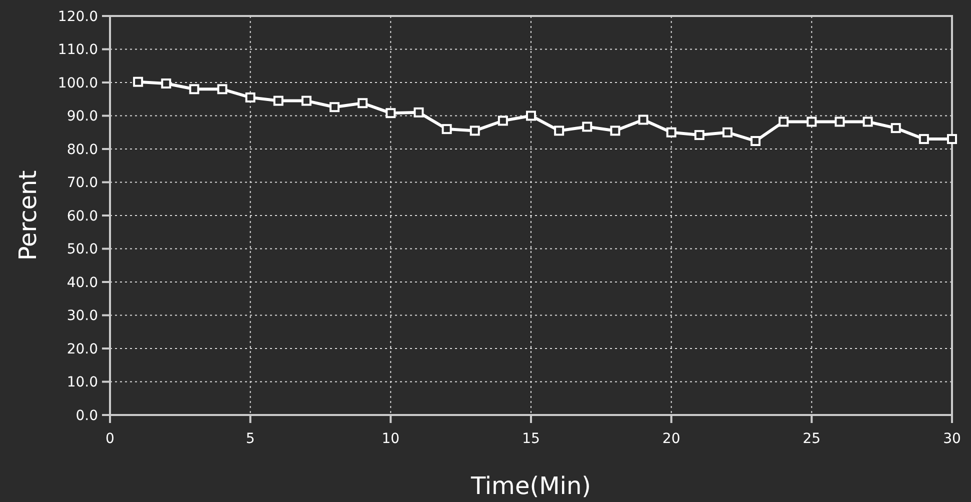 The image size is (971, 502). Describe the element at coordinates (78, 83) in the screenshot. I see `y-tick-label: 100.0` at that location.